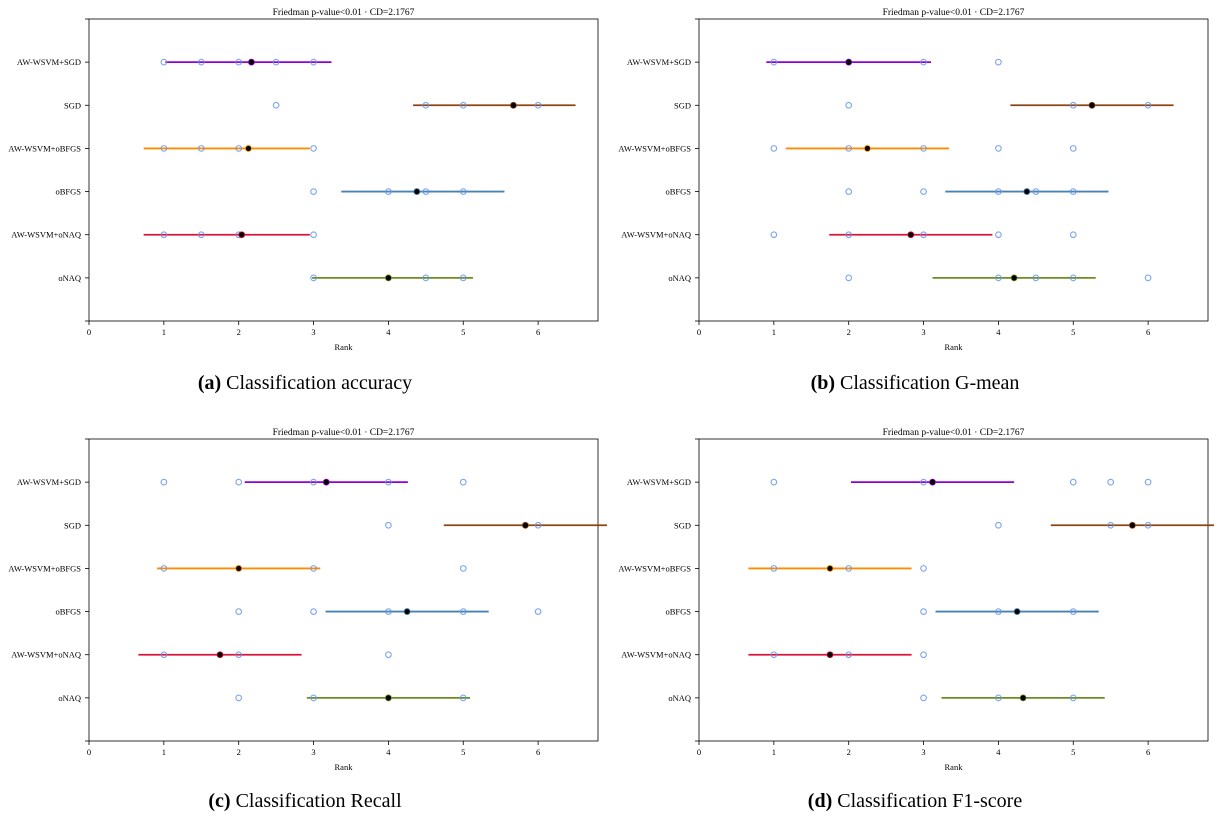  Describe the element at coordinates (699, 752) in the screenshot. I see `x-tick-label: 0` at that location.